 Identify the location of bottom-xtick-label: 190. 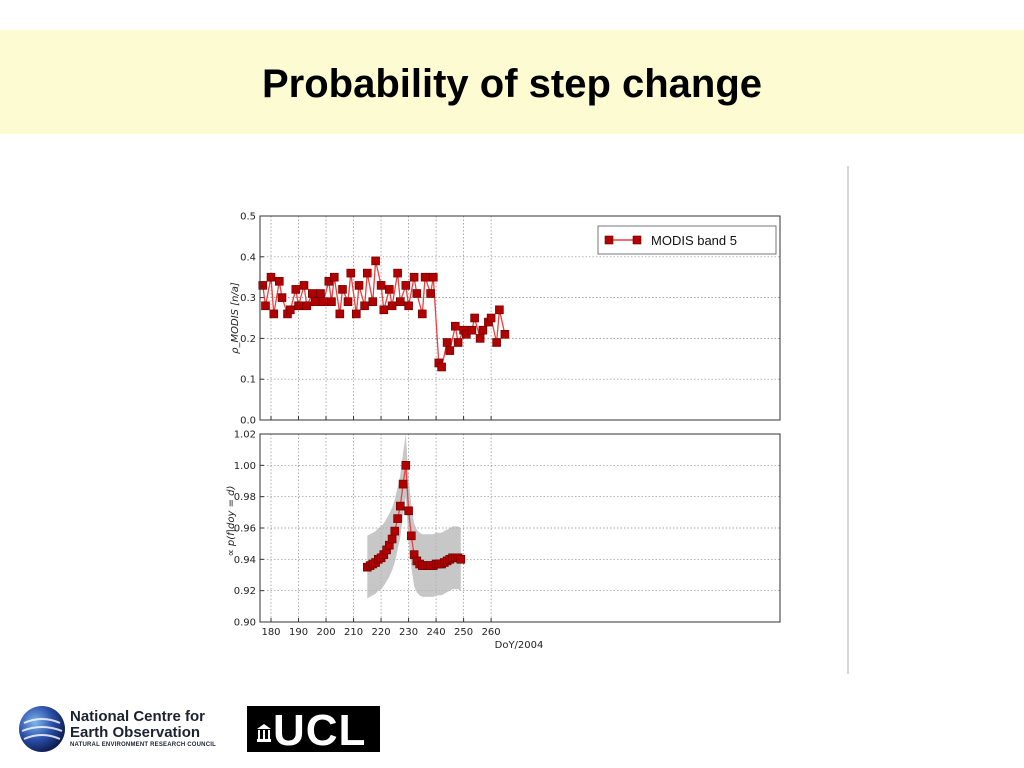
(298, 632).